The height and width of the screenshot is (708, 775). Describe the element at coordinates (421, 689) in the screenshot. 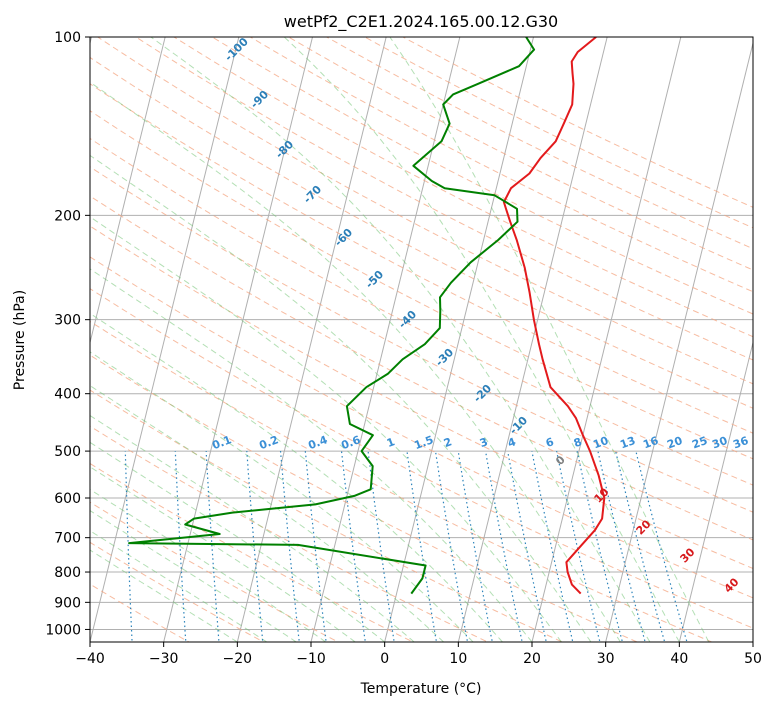

I see `x-axis-label: Temperature (°C)` at that location.